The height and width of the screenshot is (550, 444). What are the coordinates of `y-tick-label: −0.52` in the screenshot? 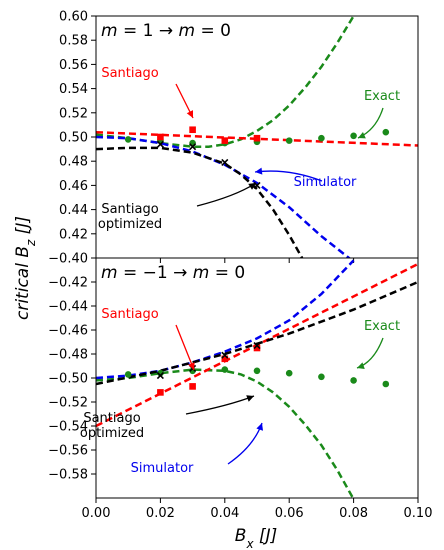 It's located at (68, 403).